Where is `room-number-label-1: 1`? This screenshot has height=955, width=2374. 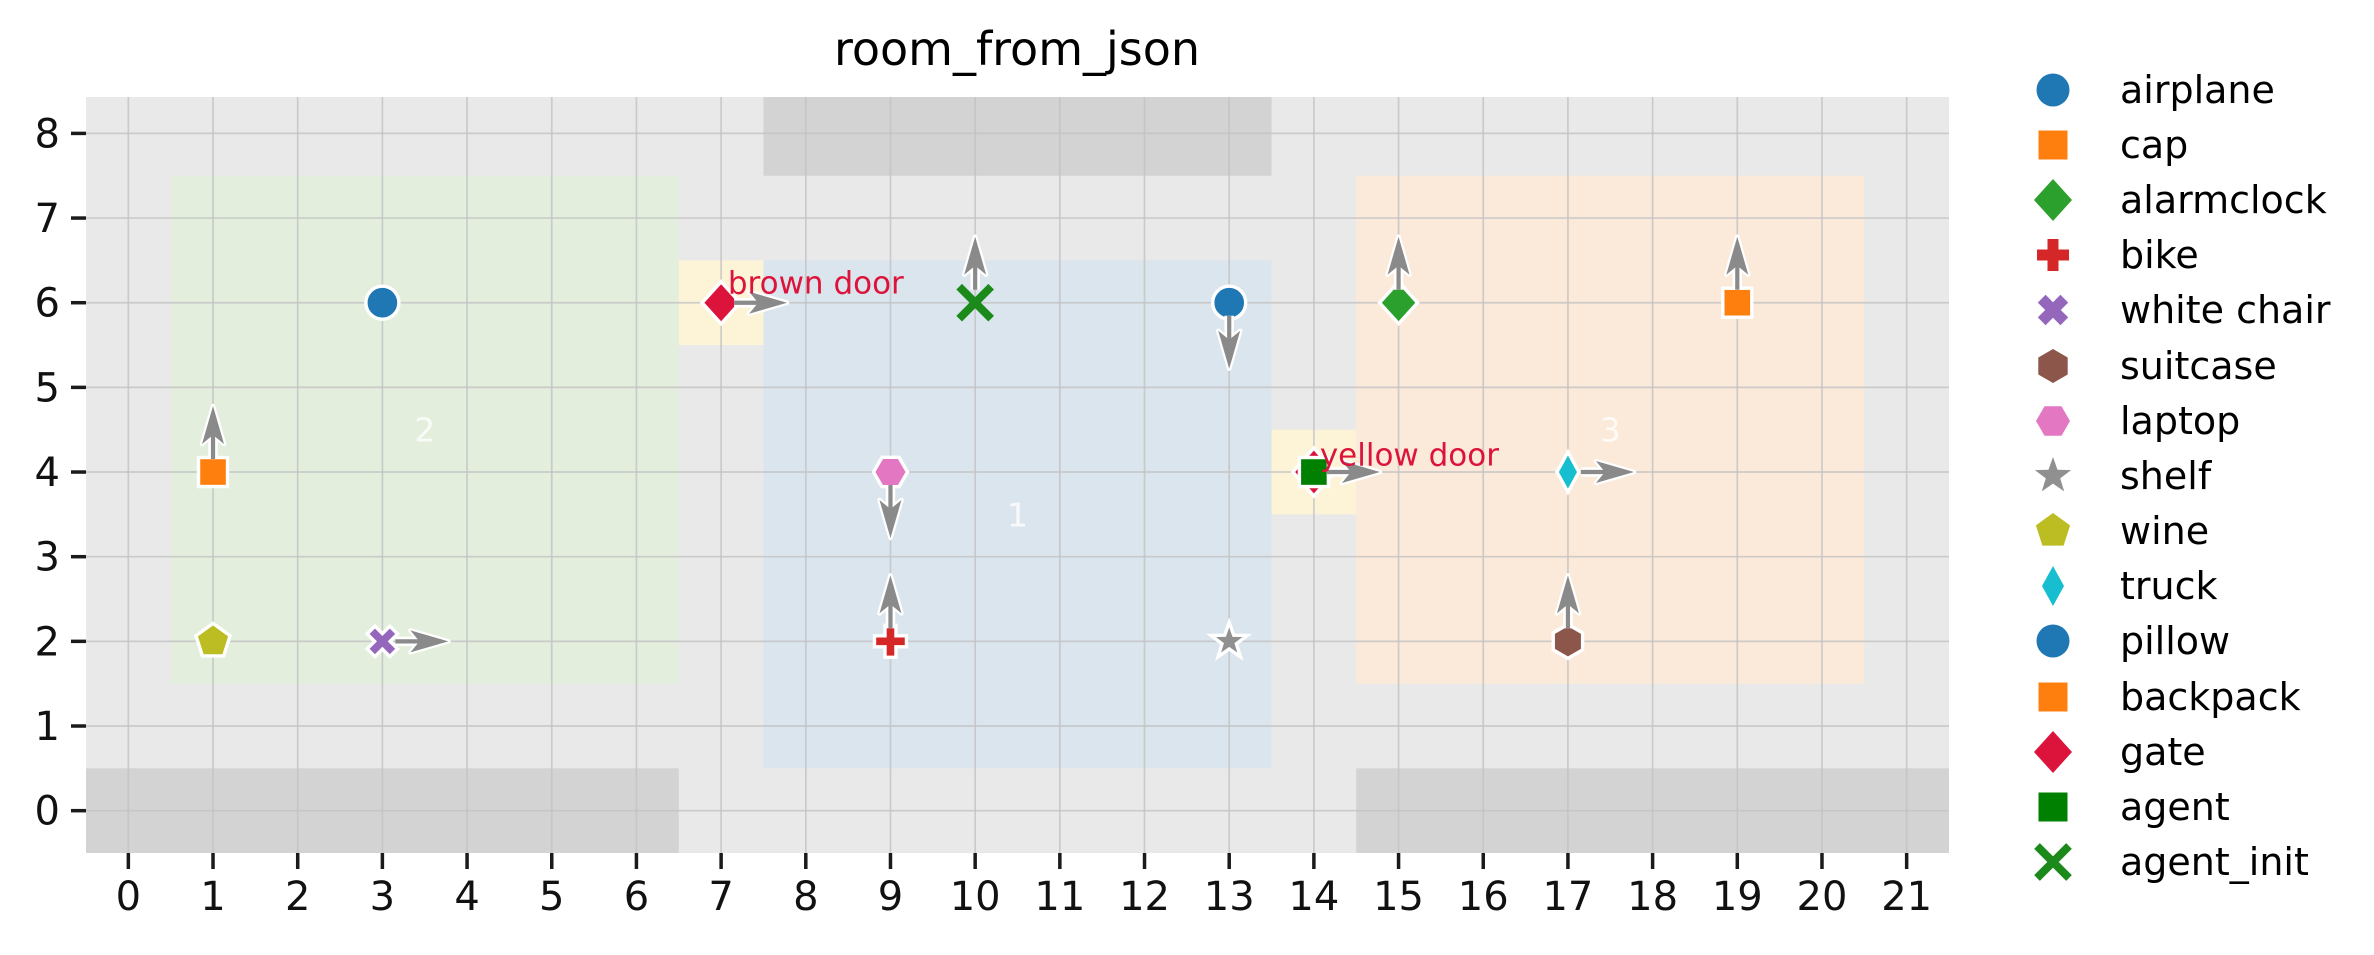
room-number-label-1: 1 is located at coordinates (1017, 514).